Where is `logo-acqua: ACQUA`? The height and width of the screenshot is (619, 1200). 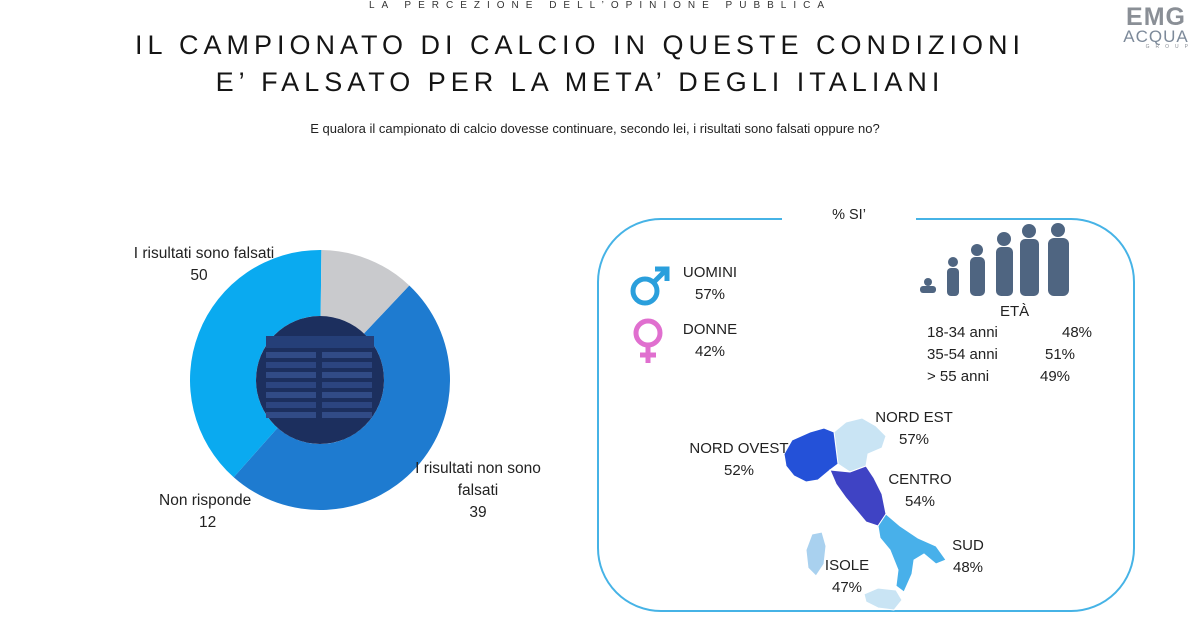 logo-acqua: ACQUA is located at coordinates (1156, 36).